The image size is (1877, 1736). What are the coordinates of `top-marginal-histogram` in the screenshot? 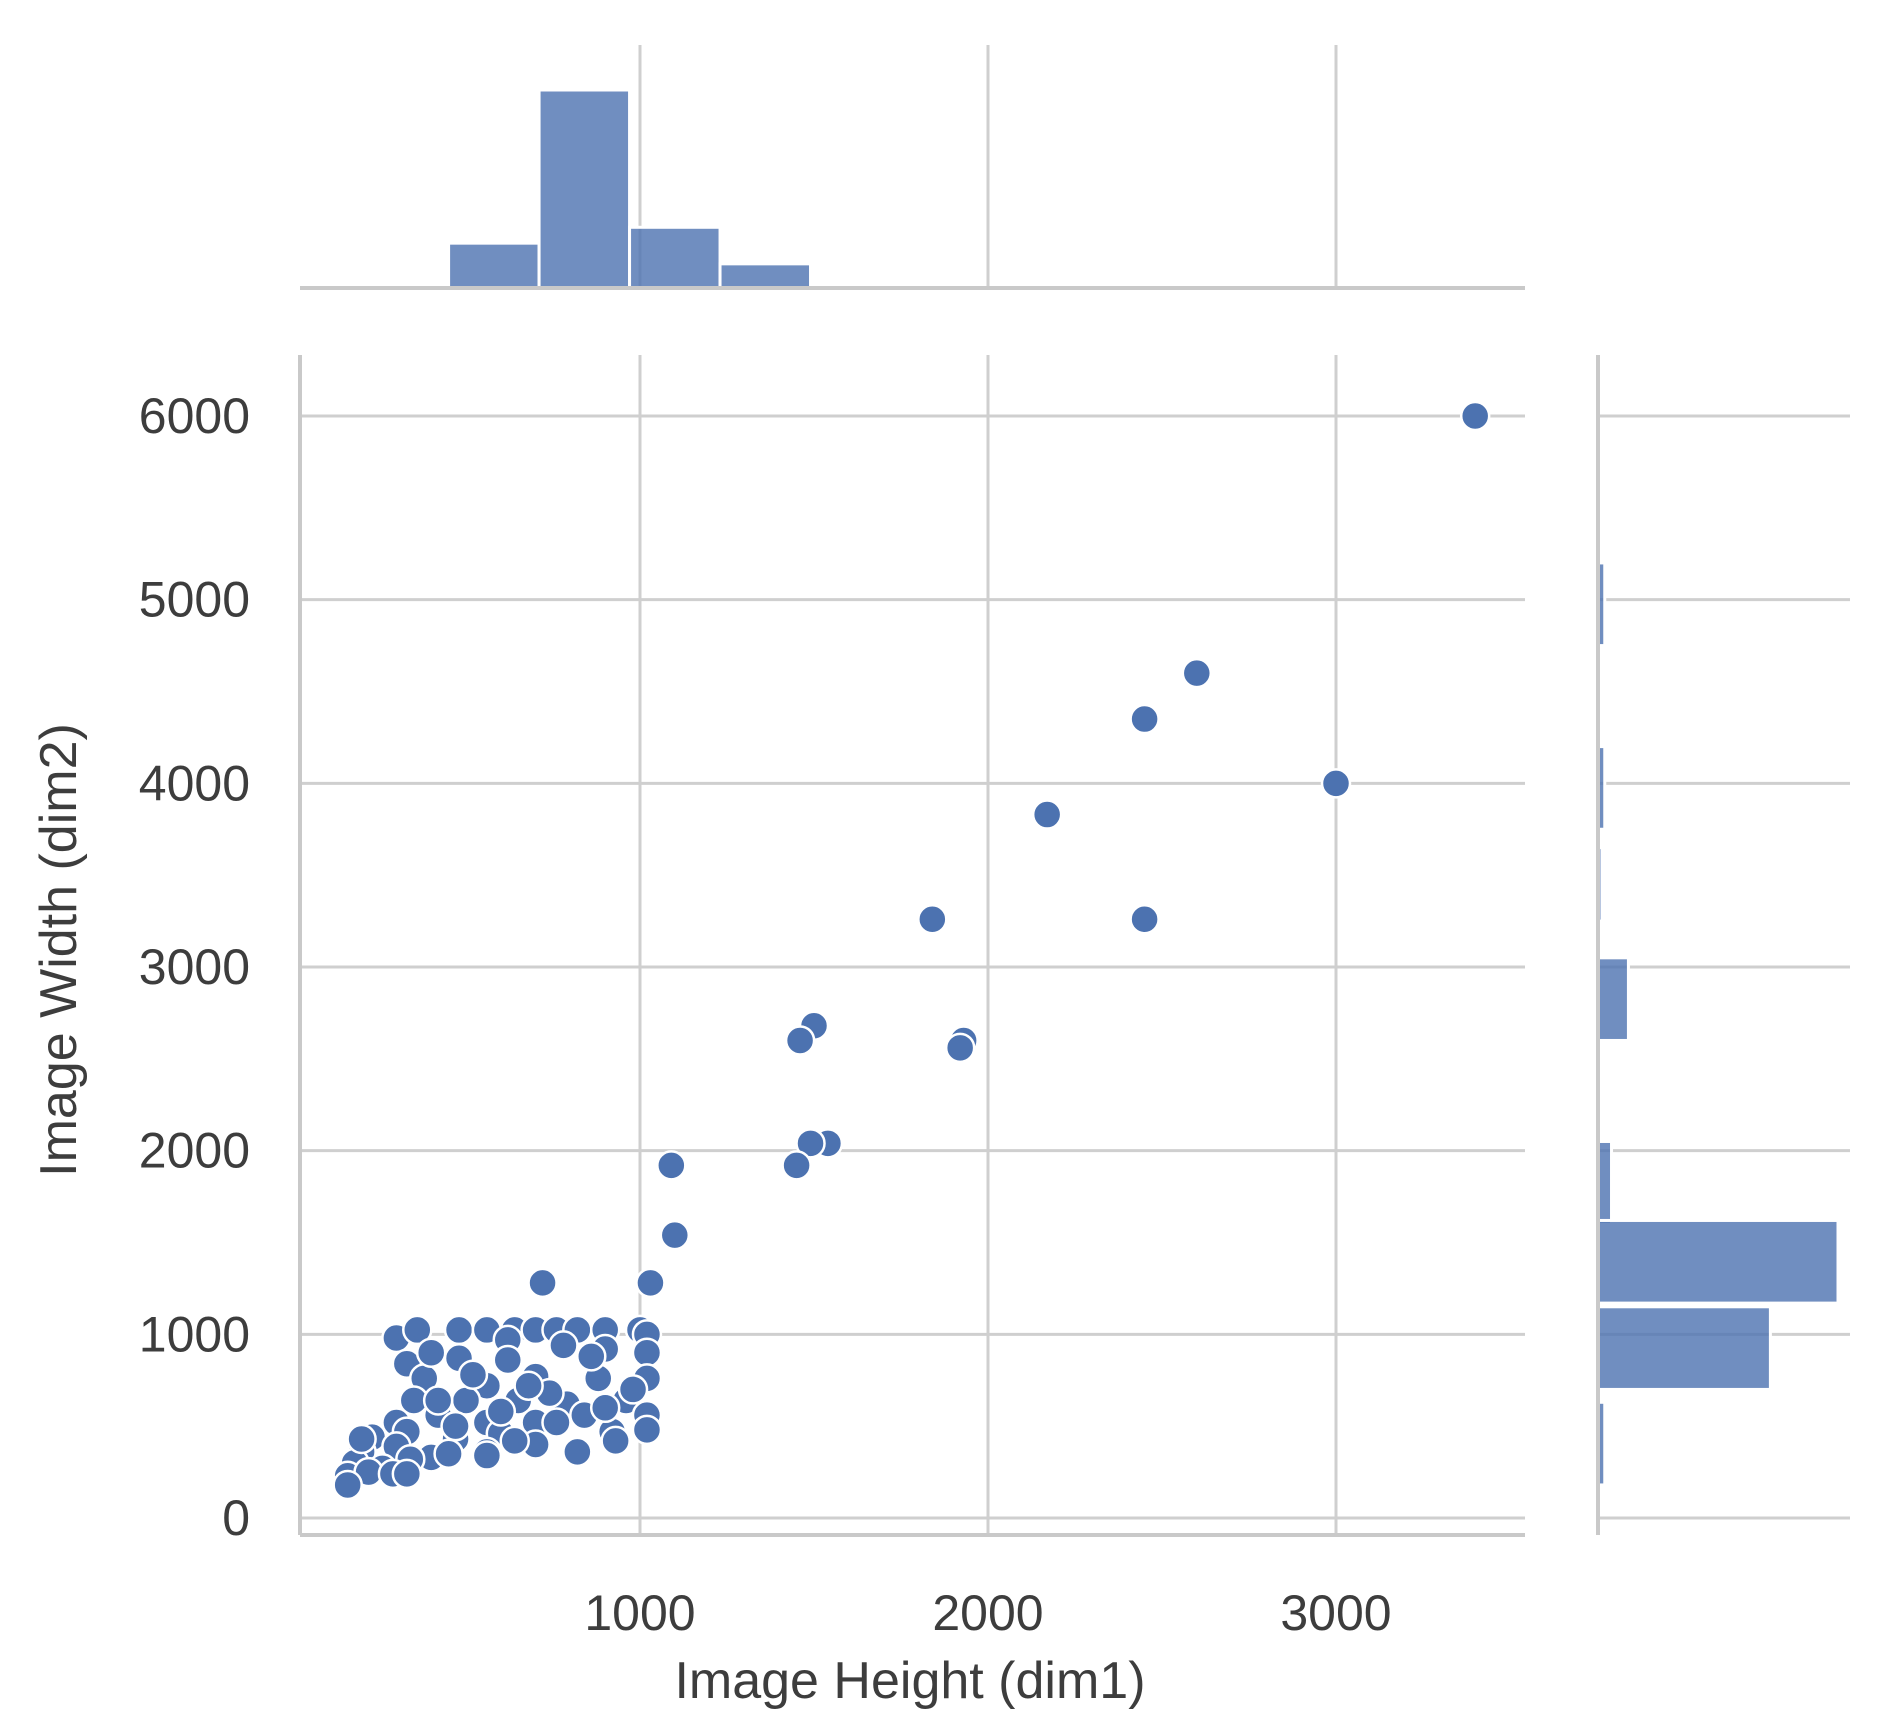 It's located at (912, 167).